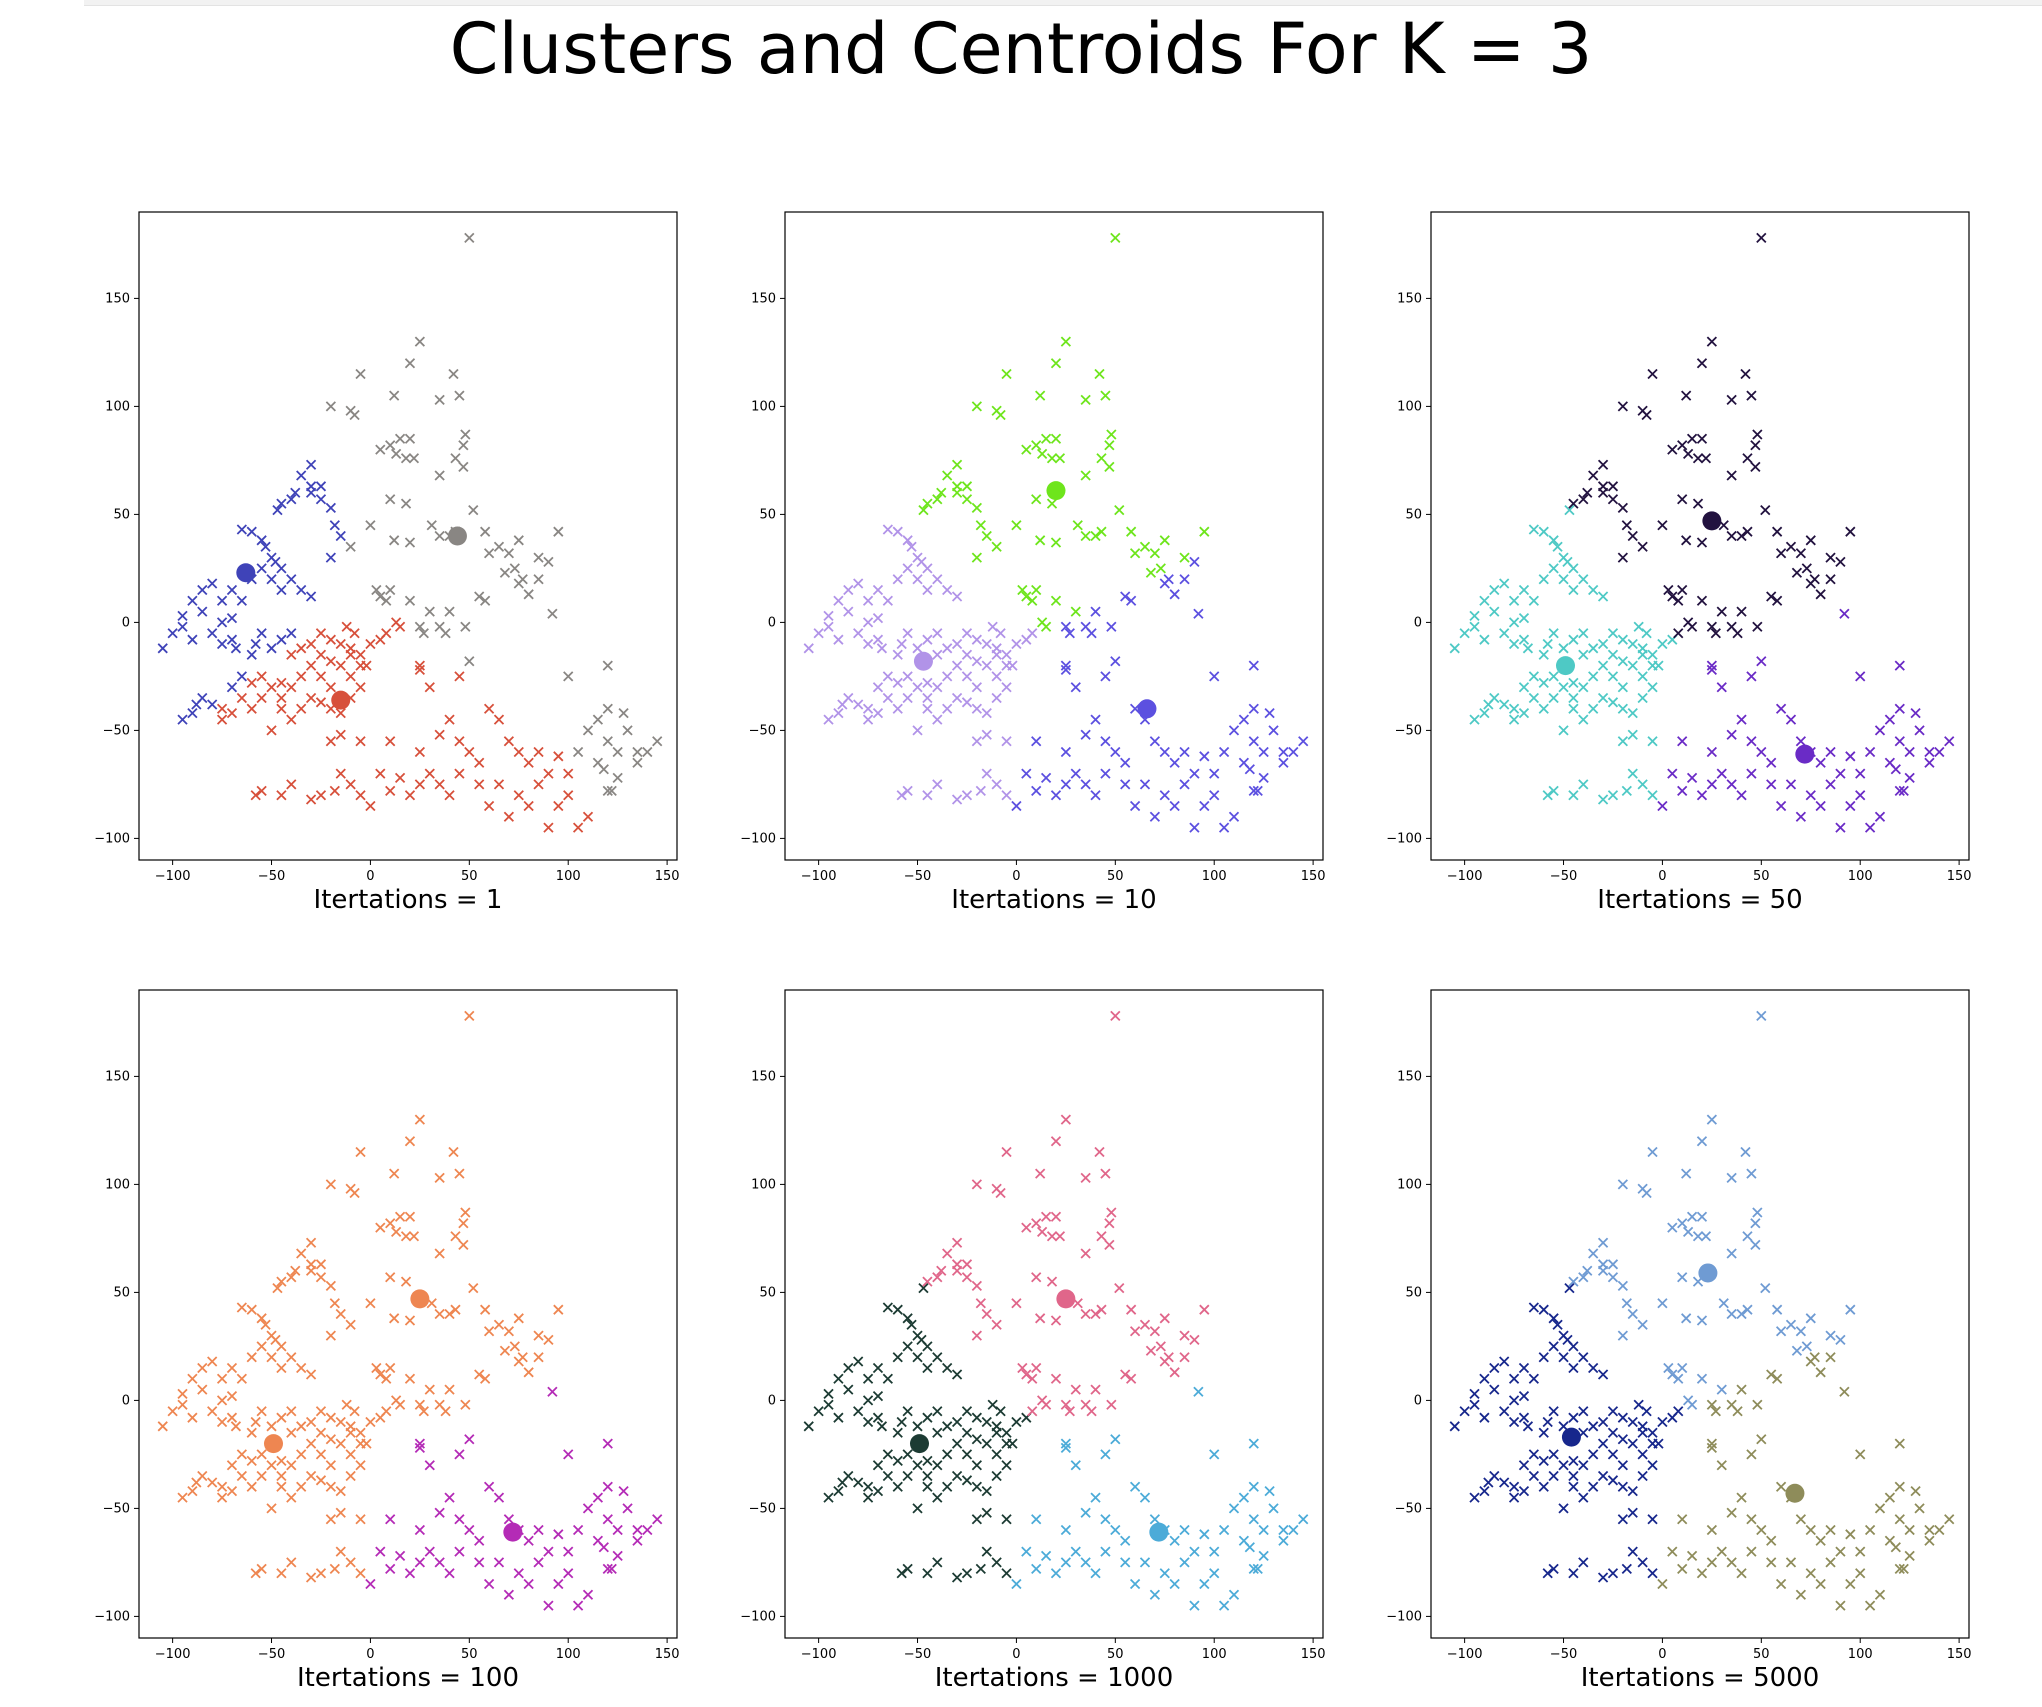 The width and height of the screenshot is (2042, 1707). Describe the element at coordinates (116, 730) in the screenshot. I see `y-tick-label: −50` at that location.